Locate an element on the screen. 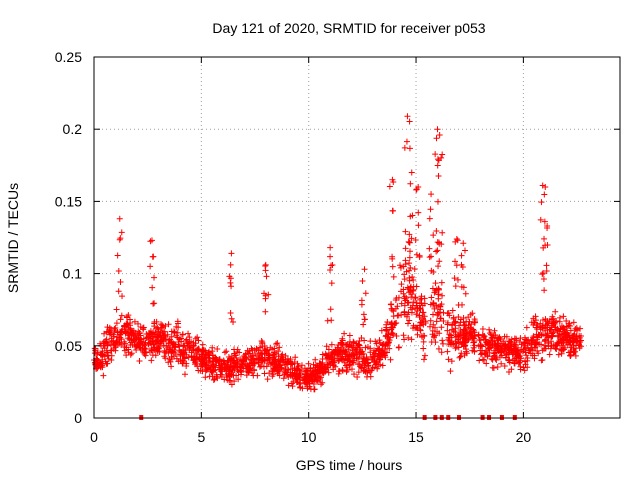 The height and width of the screenshot is (480, 640). y-tick-label: 0.1 is located at coordinates (73, 274).